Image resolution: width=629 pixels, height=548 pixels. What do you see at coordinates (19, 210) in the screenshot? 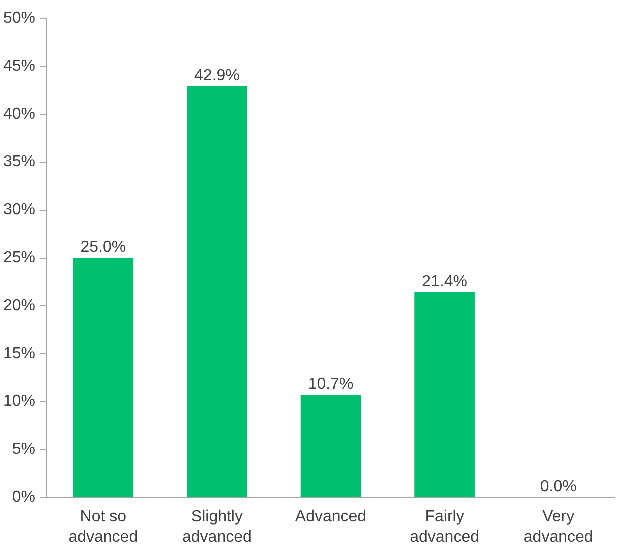
I see `y-tick-label: 30%` at bounding box center [19, 210].